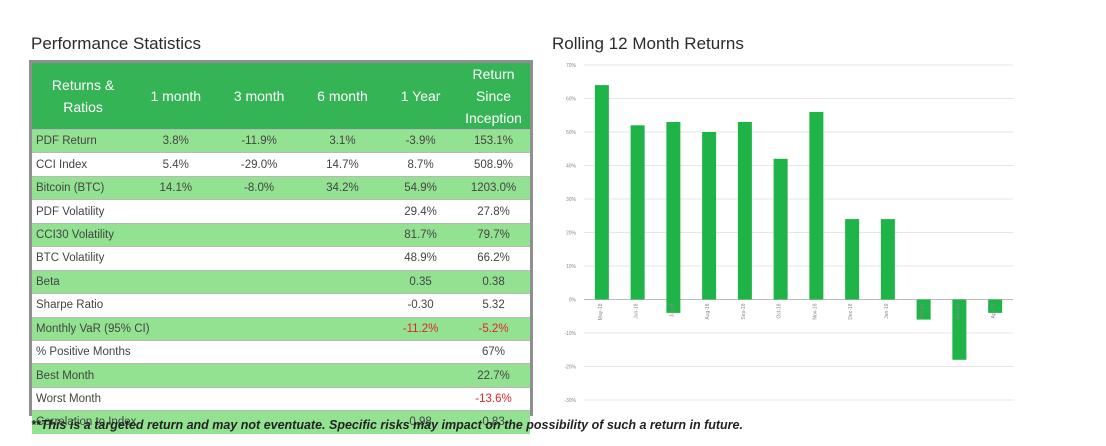 The width and height of the screenshot is (1106, 446). Describe the element at coordinates (83, 398) in the screenshot. I see `row-label: Worst Month` at that location.